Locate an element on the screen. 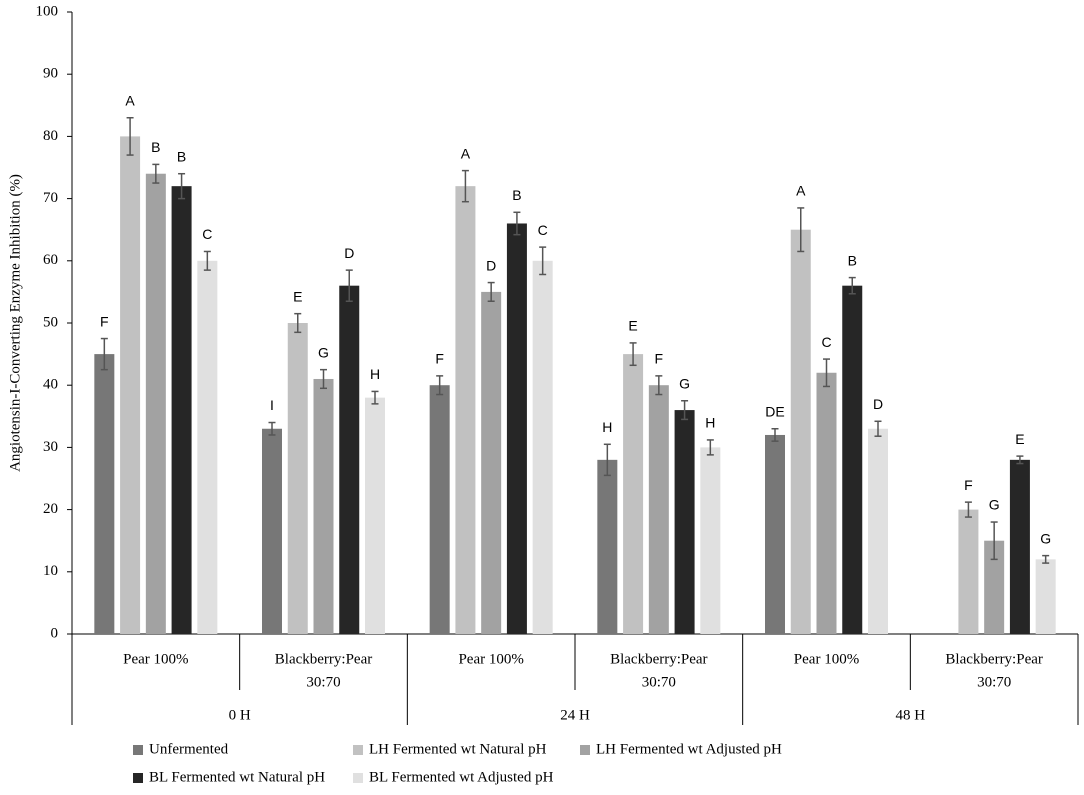  y-tick-label: 80 is located at coordinates (50, 136).